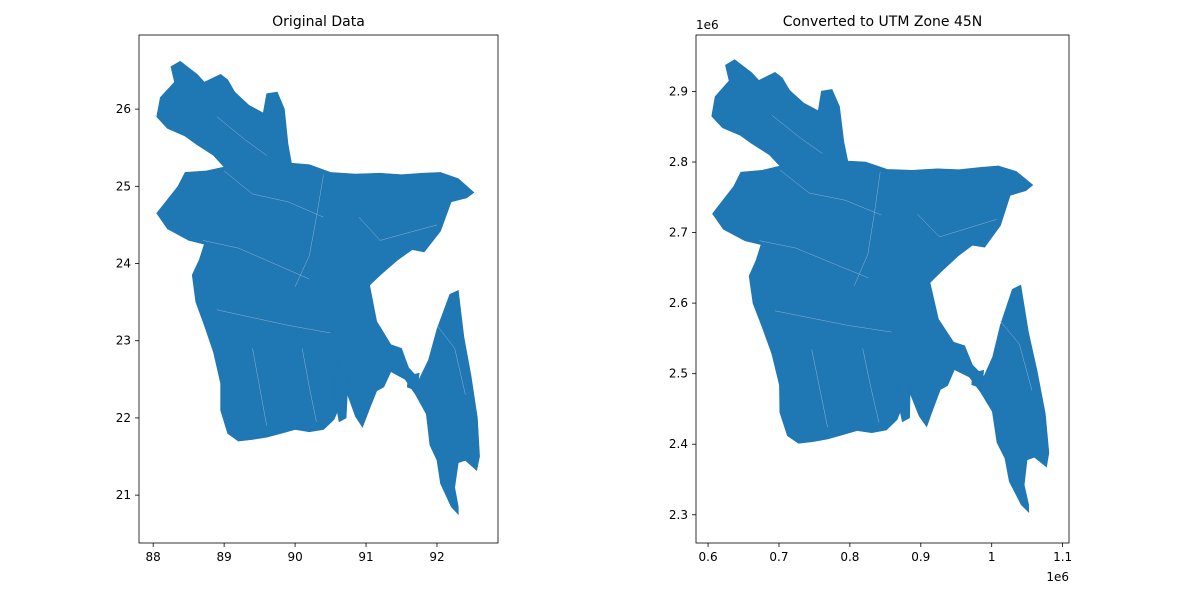  I want to click on x-tick-label: 0.6, so click(708, 557).